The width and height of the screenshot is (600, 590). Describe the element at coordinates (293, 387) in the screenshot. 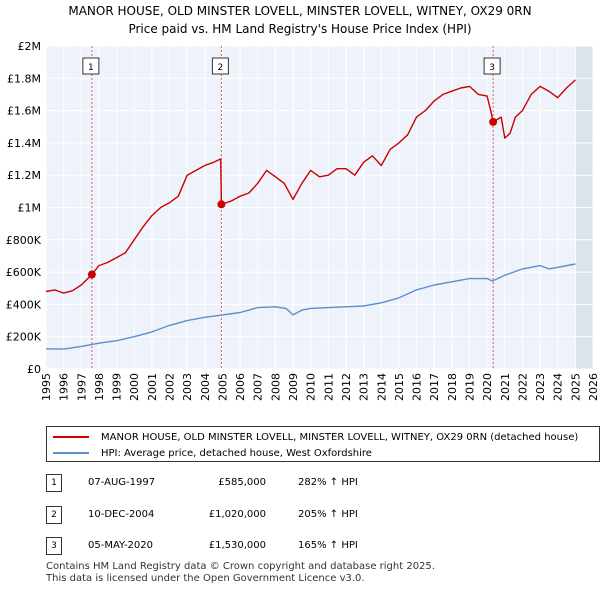

I see `x-tick-label: 2009` at that location.